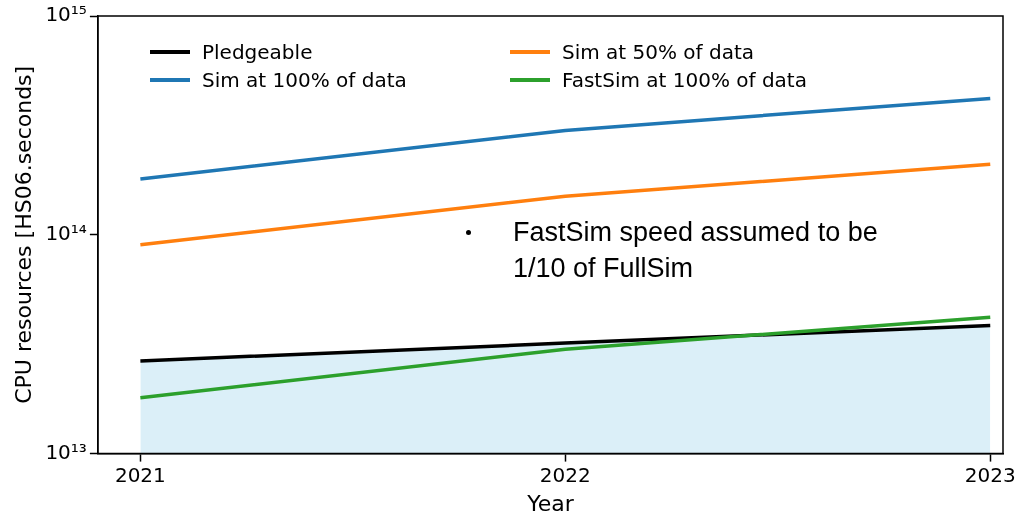  Describe the element at coordinates (304, 80) in the screenshot. I see `legend-label: Sim at 100% of data` at that location.